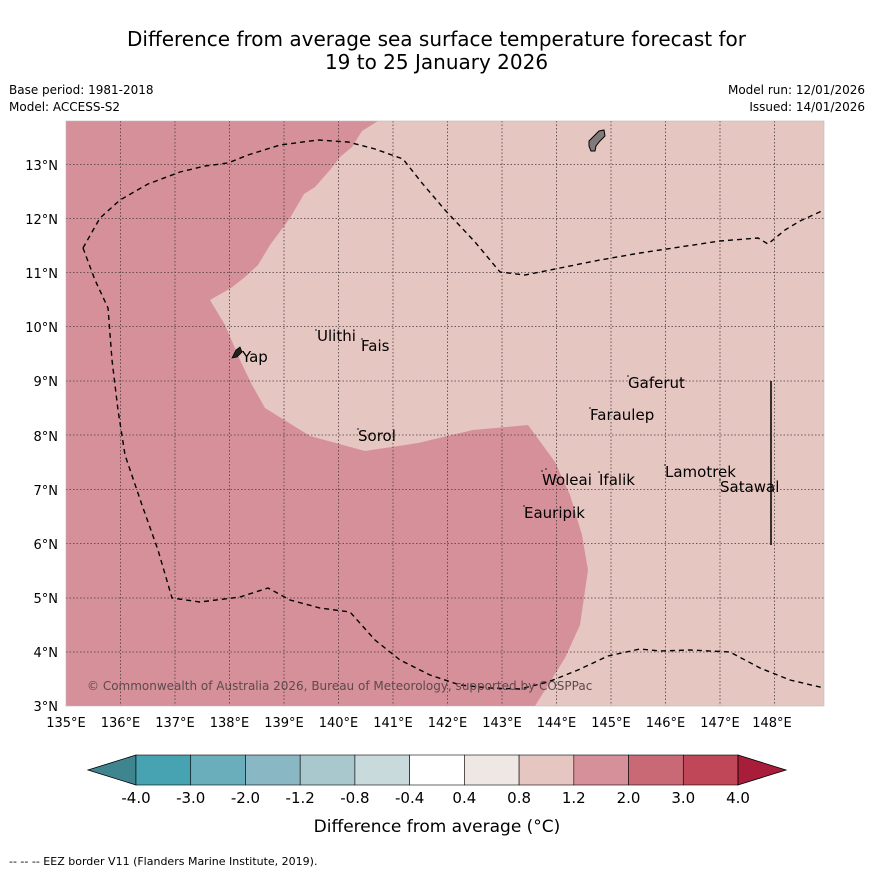 Image resolution: width=873 pixels, height=873 pixels. I want to click on place-label-ulithi: Ulithi, so click(336, 336).